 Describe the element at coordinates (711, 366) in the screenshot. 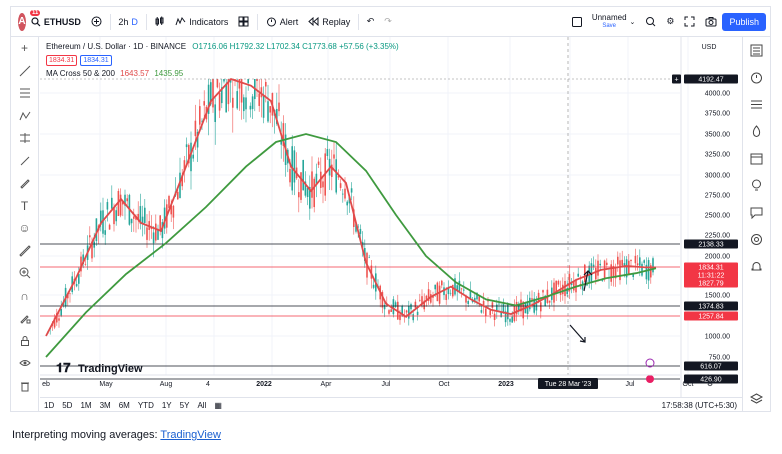

I see `price-tag: 616.07` at that location.